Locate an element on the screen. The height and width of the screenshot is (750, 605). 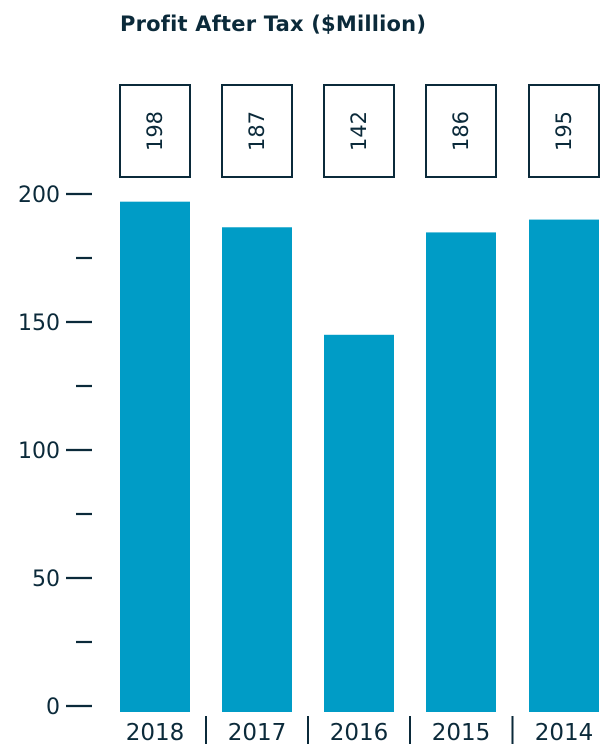
bar-2018 is located at coordinates (155, 456).